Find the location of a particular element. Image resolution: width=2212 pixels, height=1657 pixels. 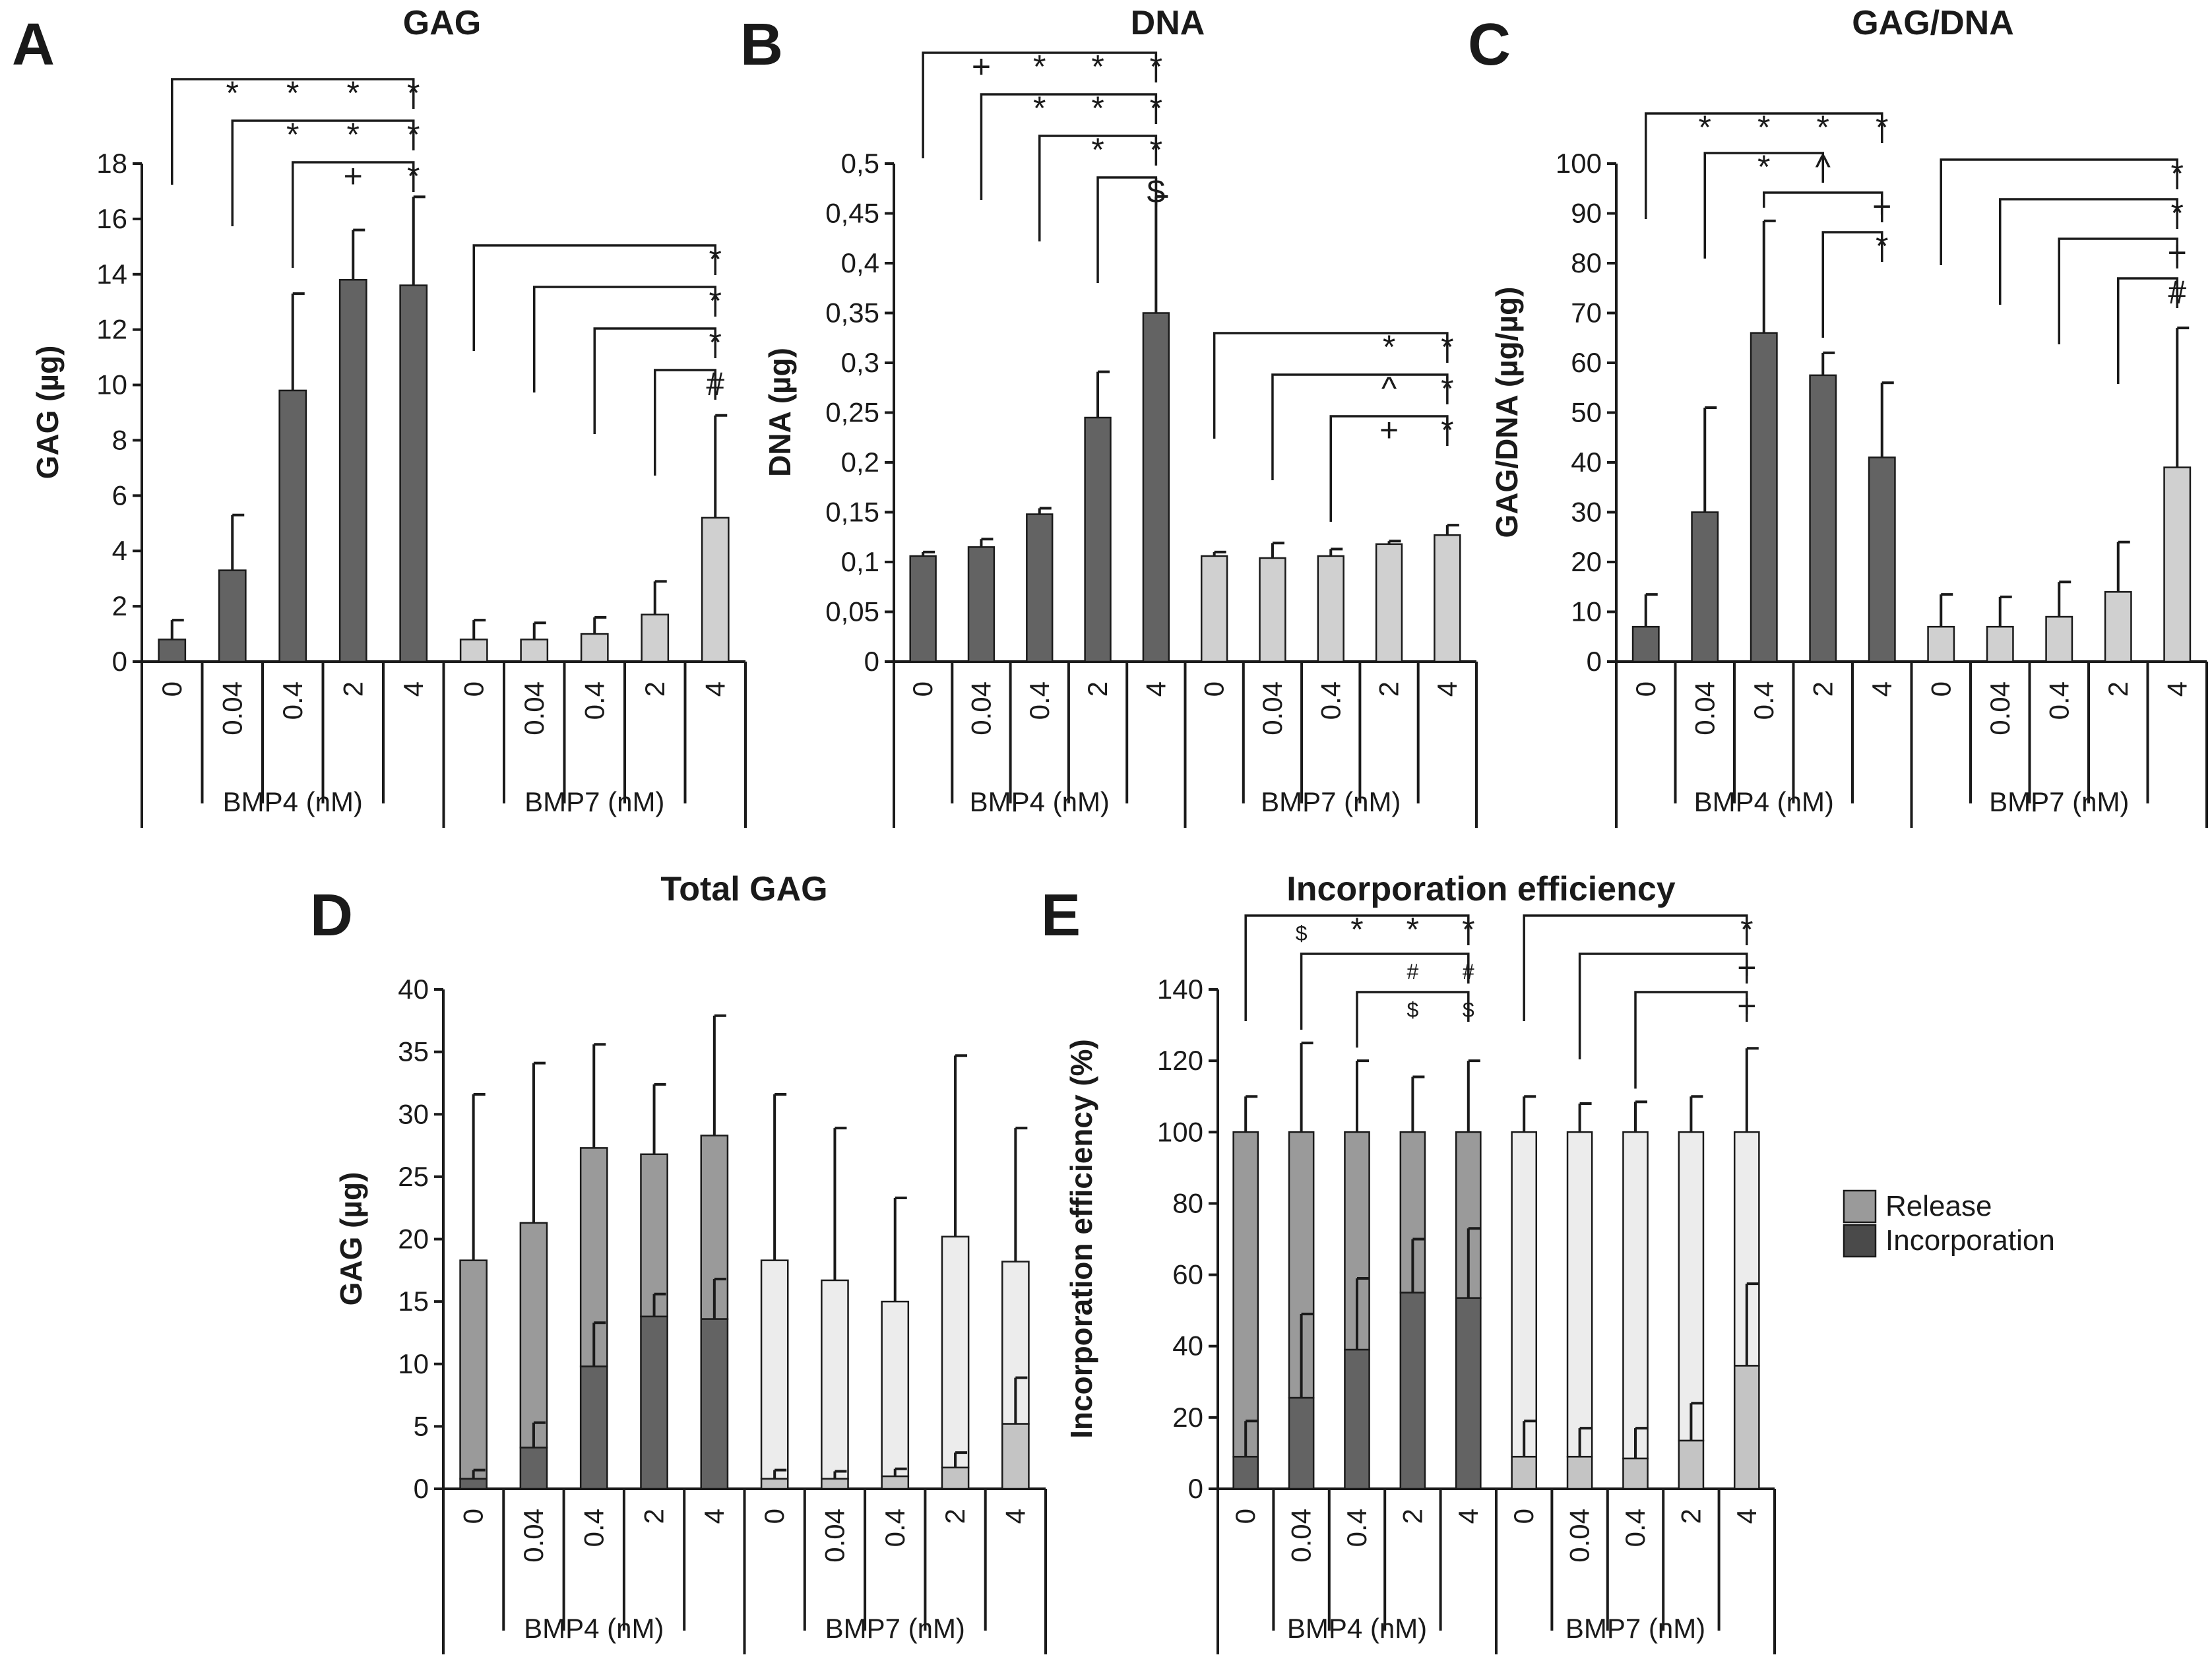

y-tick-label-e: 0 is located at coordinates (1195, 1489).